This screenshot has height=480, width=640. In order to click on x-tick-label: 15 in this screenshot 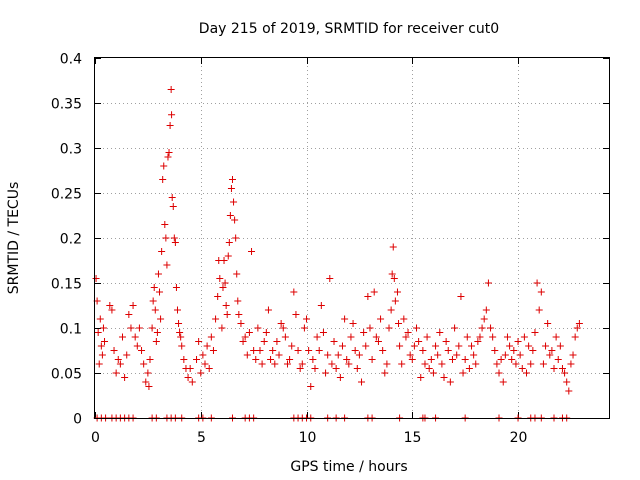, I will do `click(413, 438)`.